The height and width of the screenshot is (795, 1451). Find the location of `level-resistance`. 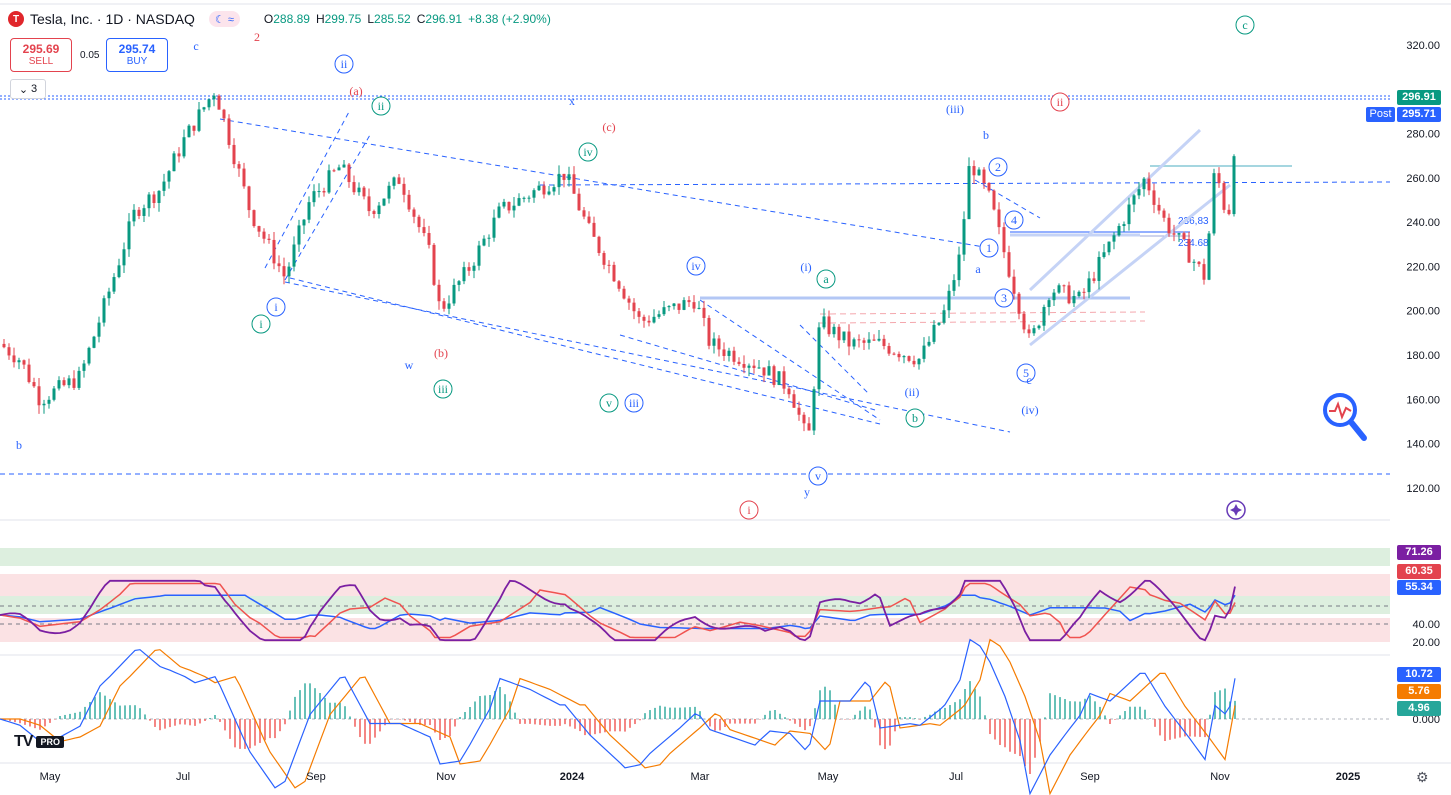

level-resistance is located at coordinates (965, 183).